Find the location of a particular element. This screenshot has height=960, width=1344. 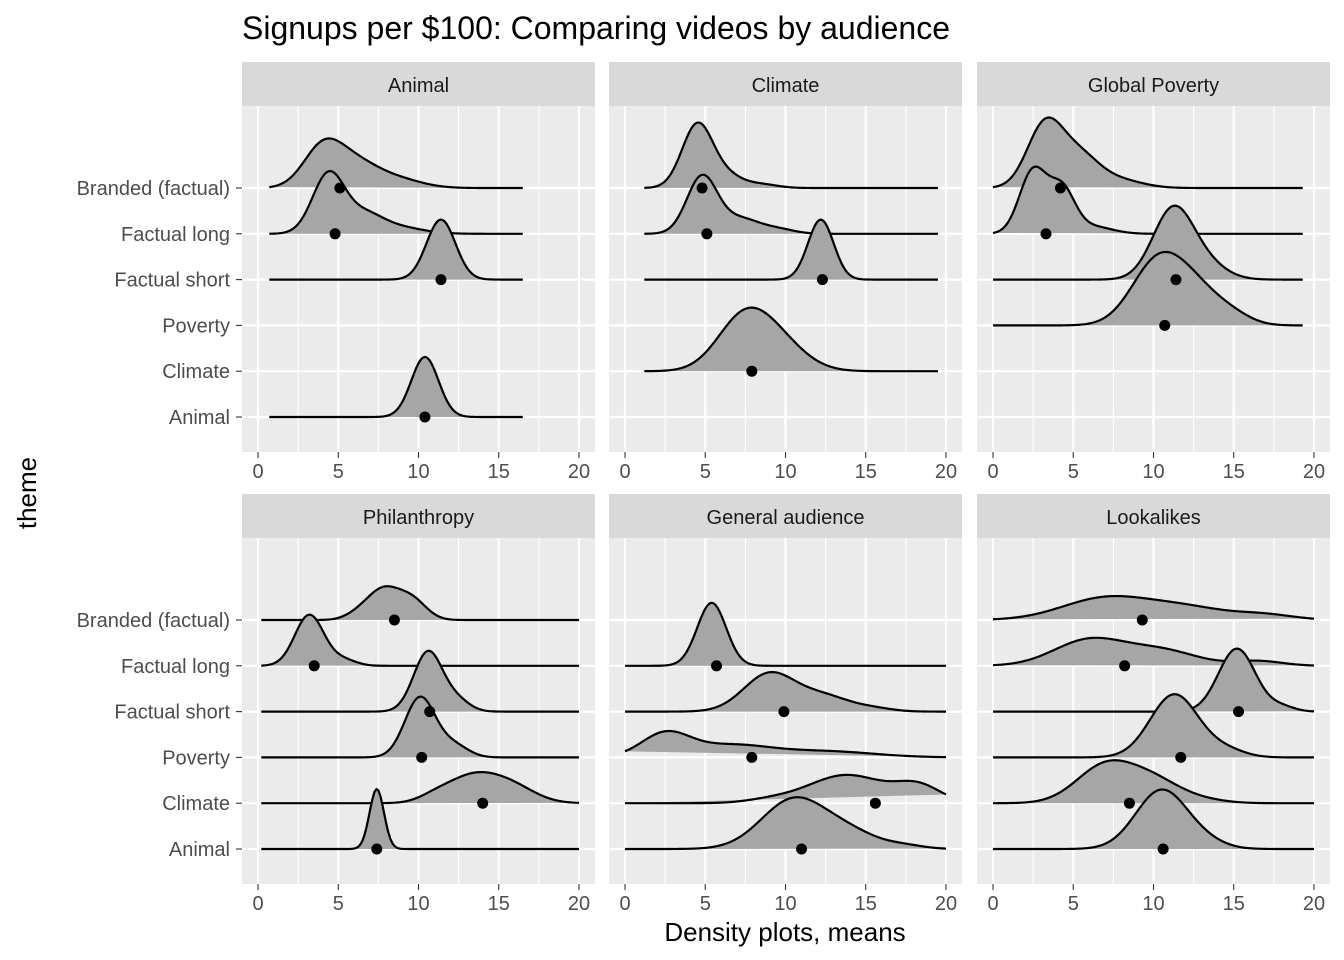

mean-point-climate-factual-short is located at coordinates (822, 280).